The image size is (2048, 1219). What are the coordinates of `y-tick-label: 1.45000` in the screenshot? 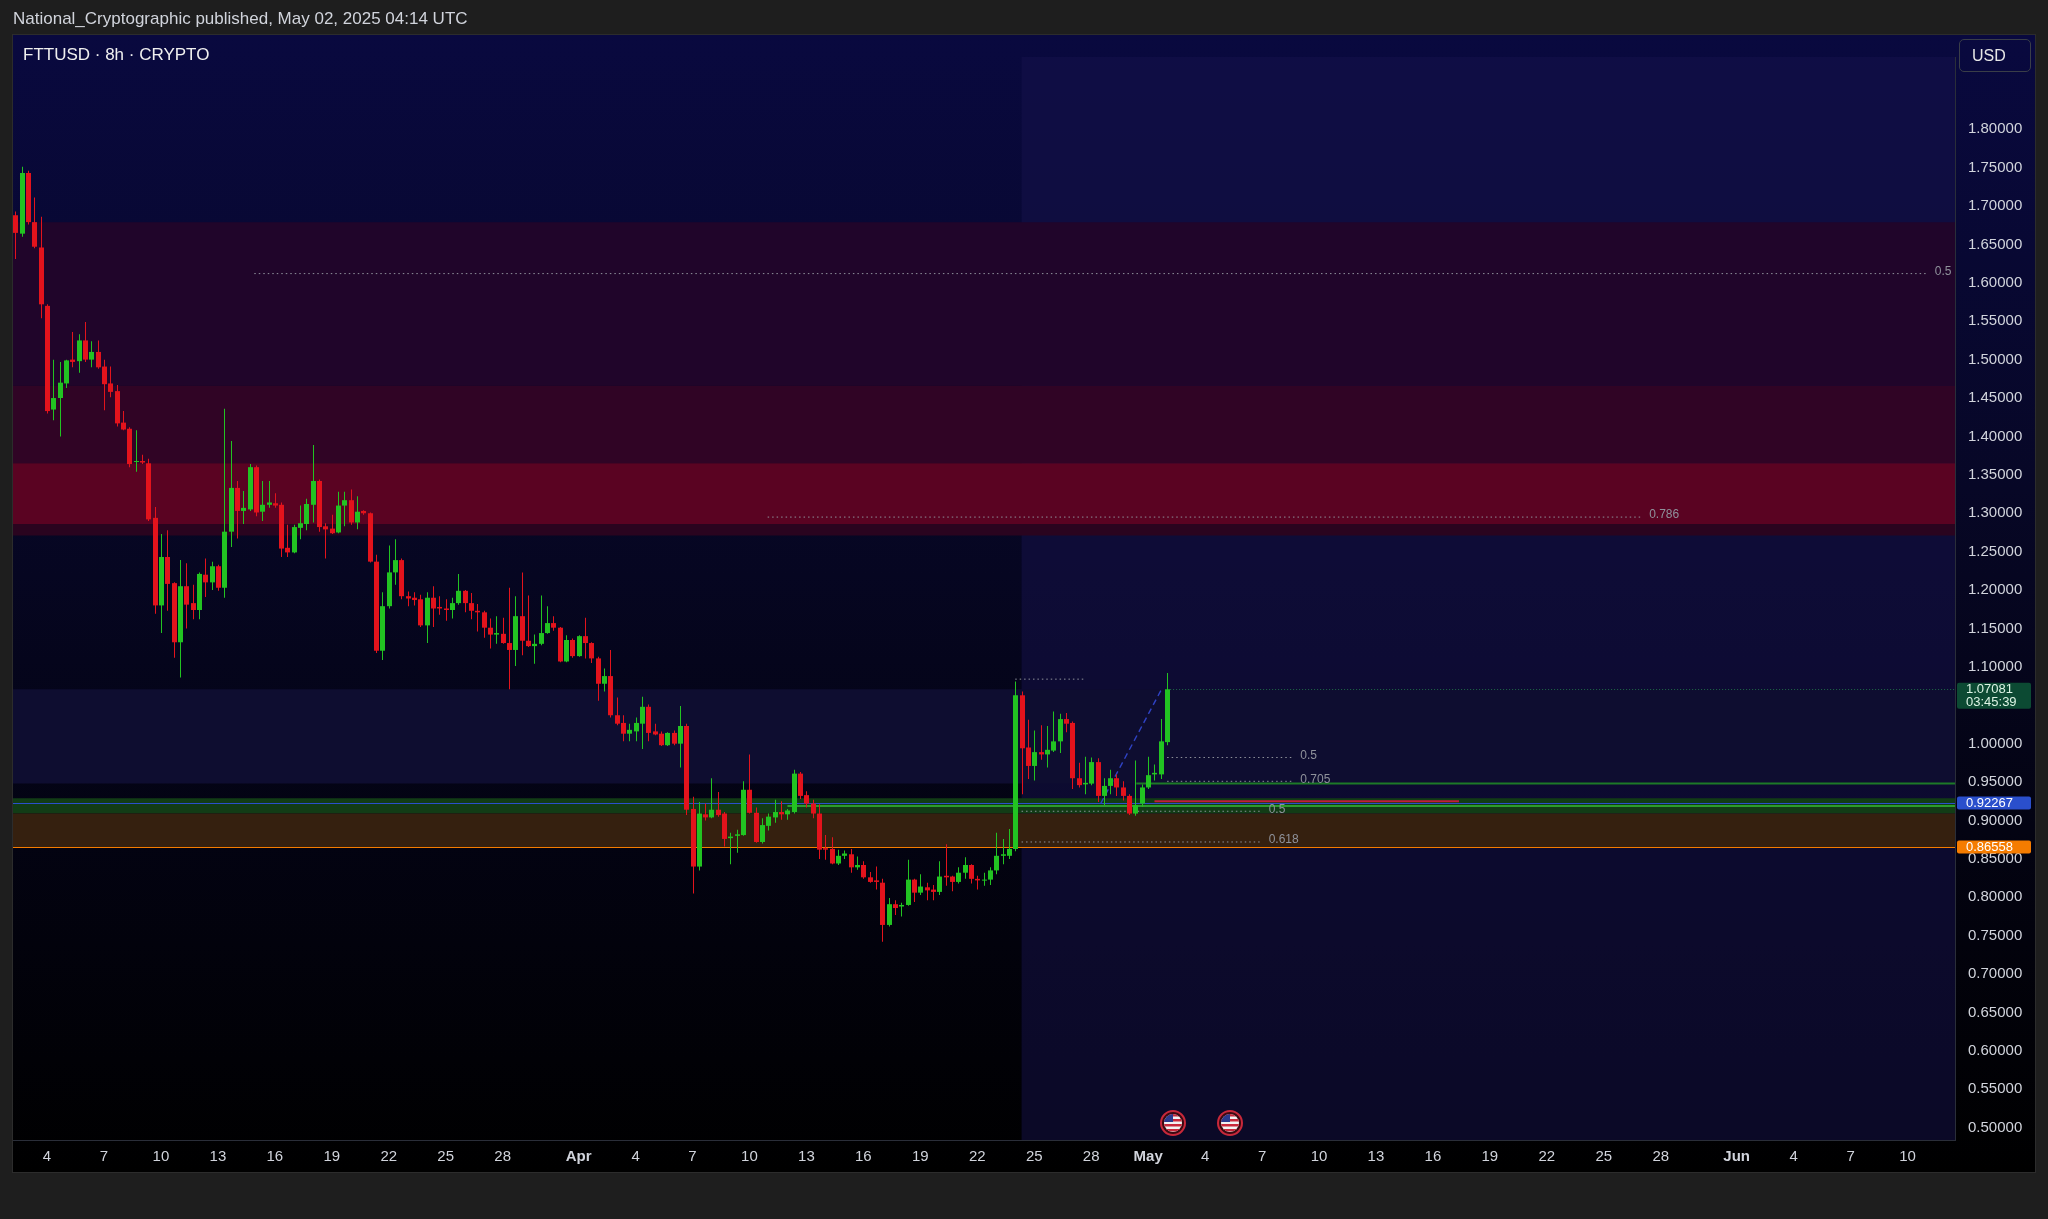 It's located at (1995, 397).